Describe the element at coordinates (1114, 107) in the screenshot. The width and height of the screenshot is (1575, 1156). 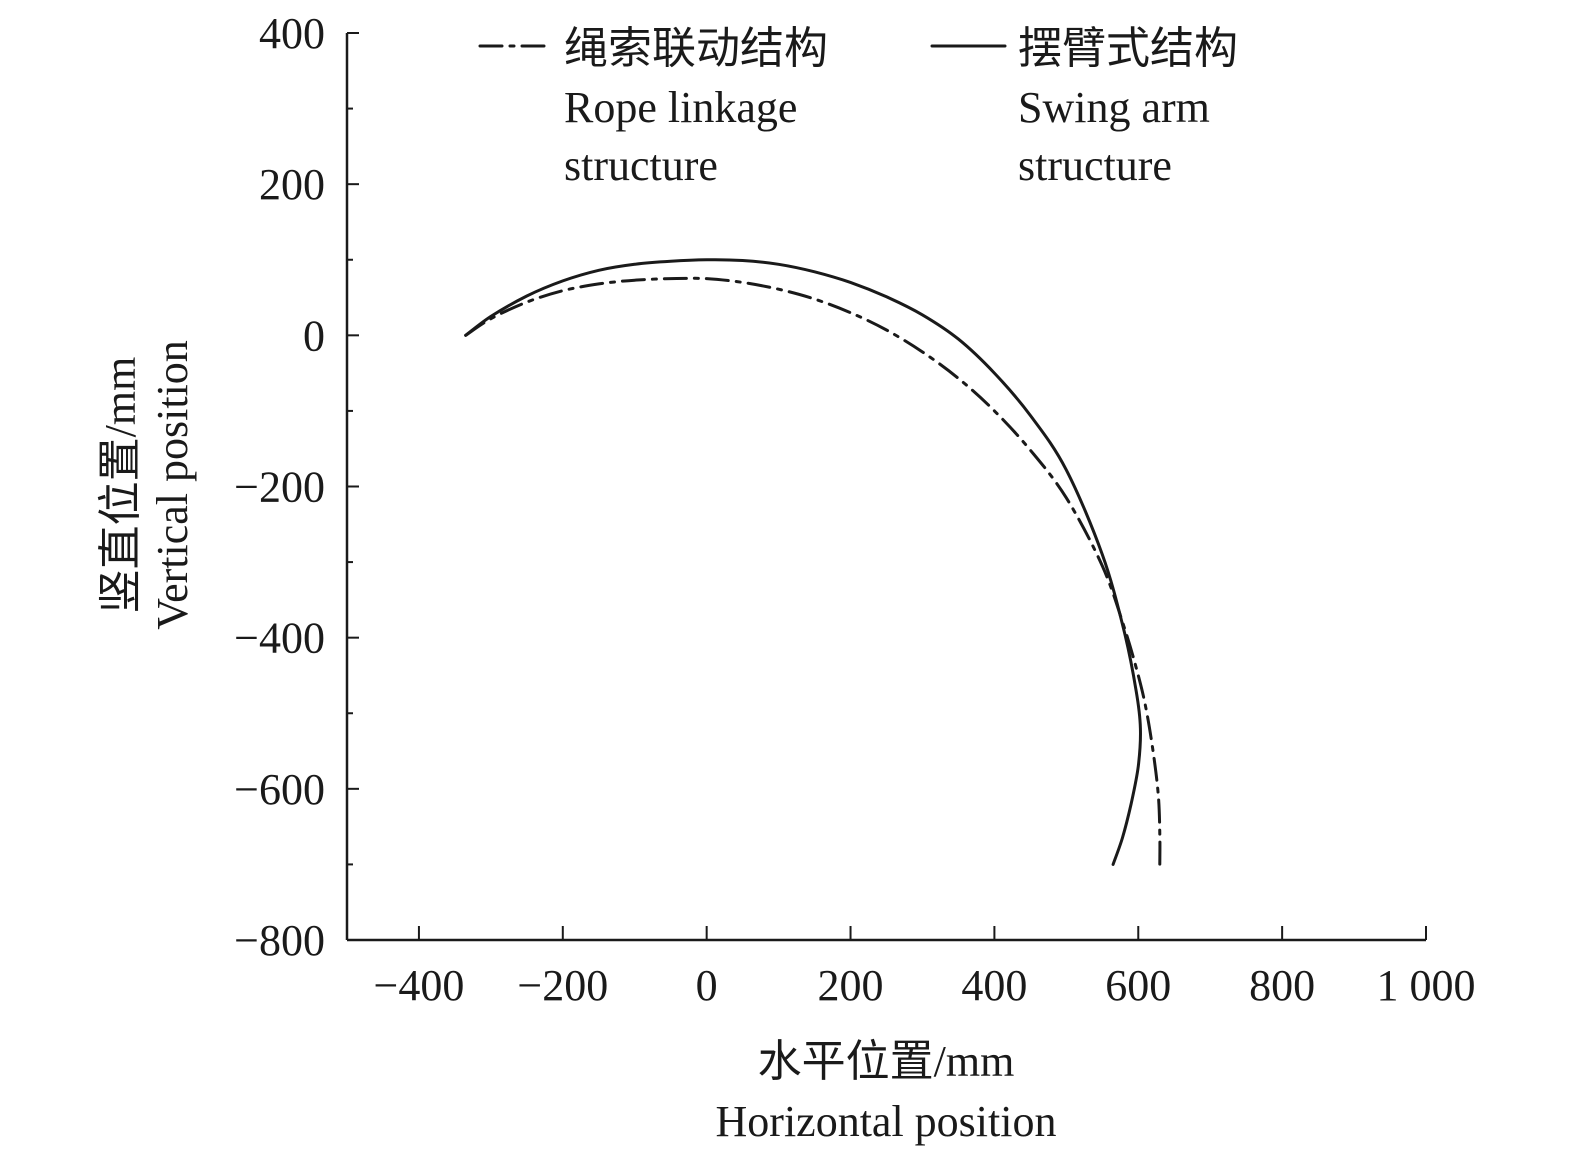
I see `legend-label-swing-en-1: Swing arm` at that location.